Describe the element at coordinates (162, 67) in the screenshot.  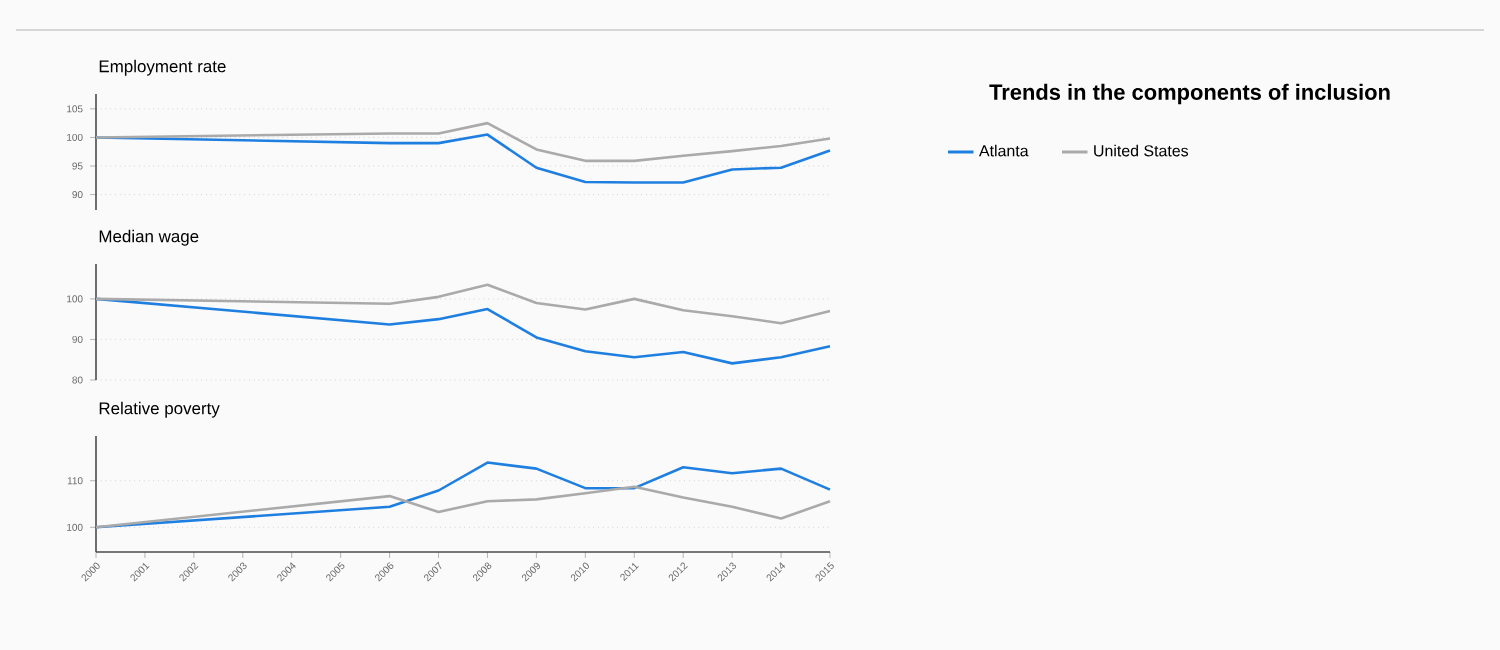
I see `chart-title: Employment rate` at that location.